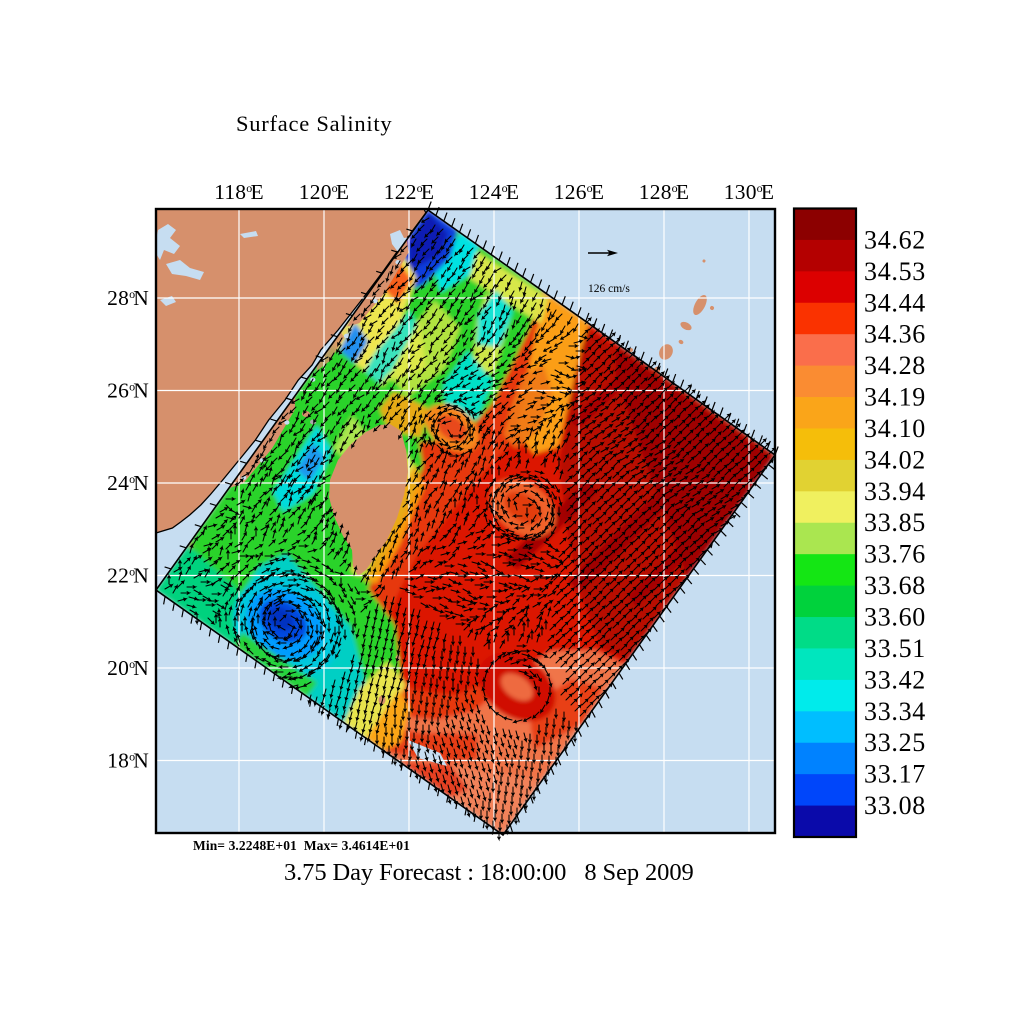 Image resolution: width=1024 pixels, height=1024 pixels. What do you see at coordinates (895, 397) in the screenshot?
I see `svg-text: 34.19` at bounding box center [895, 397].